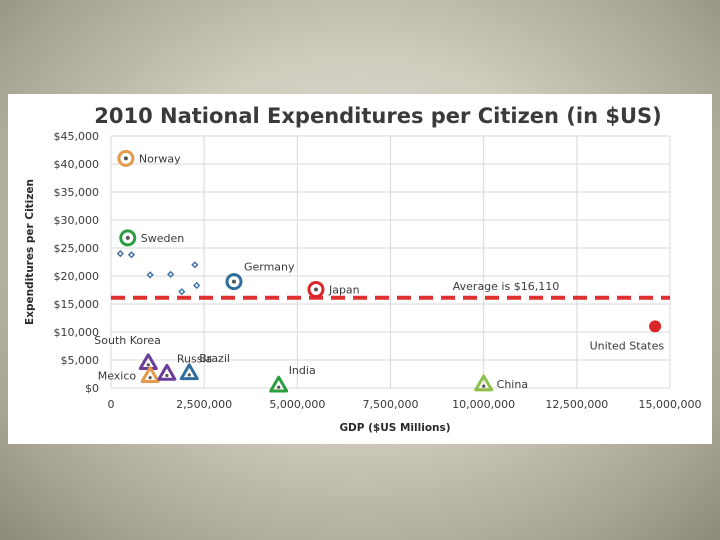 This screenshot has height=540, width=720. What do you see at coordinates (77, 332) in the screenshot?
I see `y-tick-label: $10,000` at bounding box center [77, 332].